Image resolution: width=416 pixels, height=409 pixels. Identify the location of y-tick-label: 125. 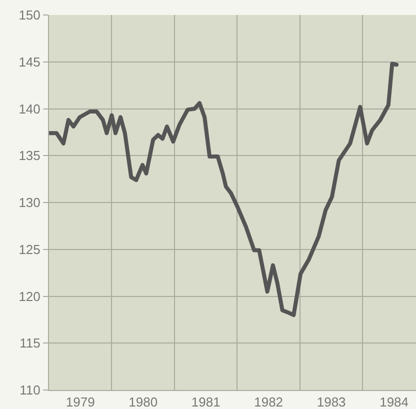
(29, 249).